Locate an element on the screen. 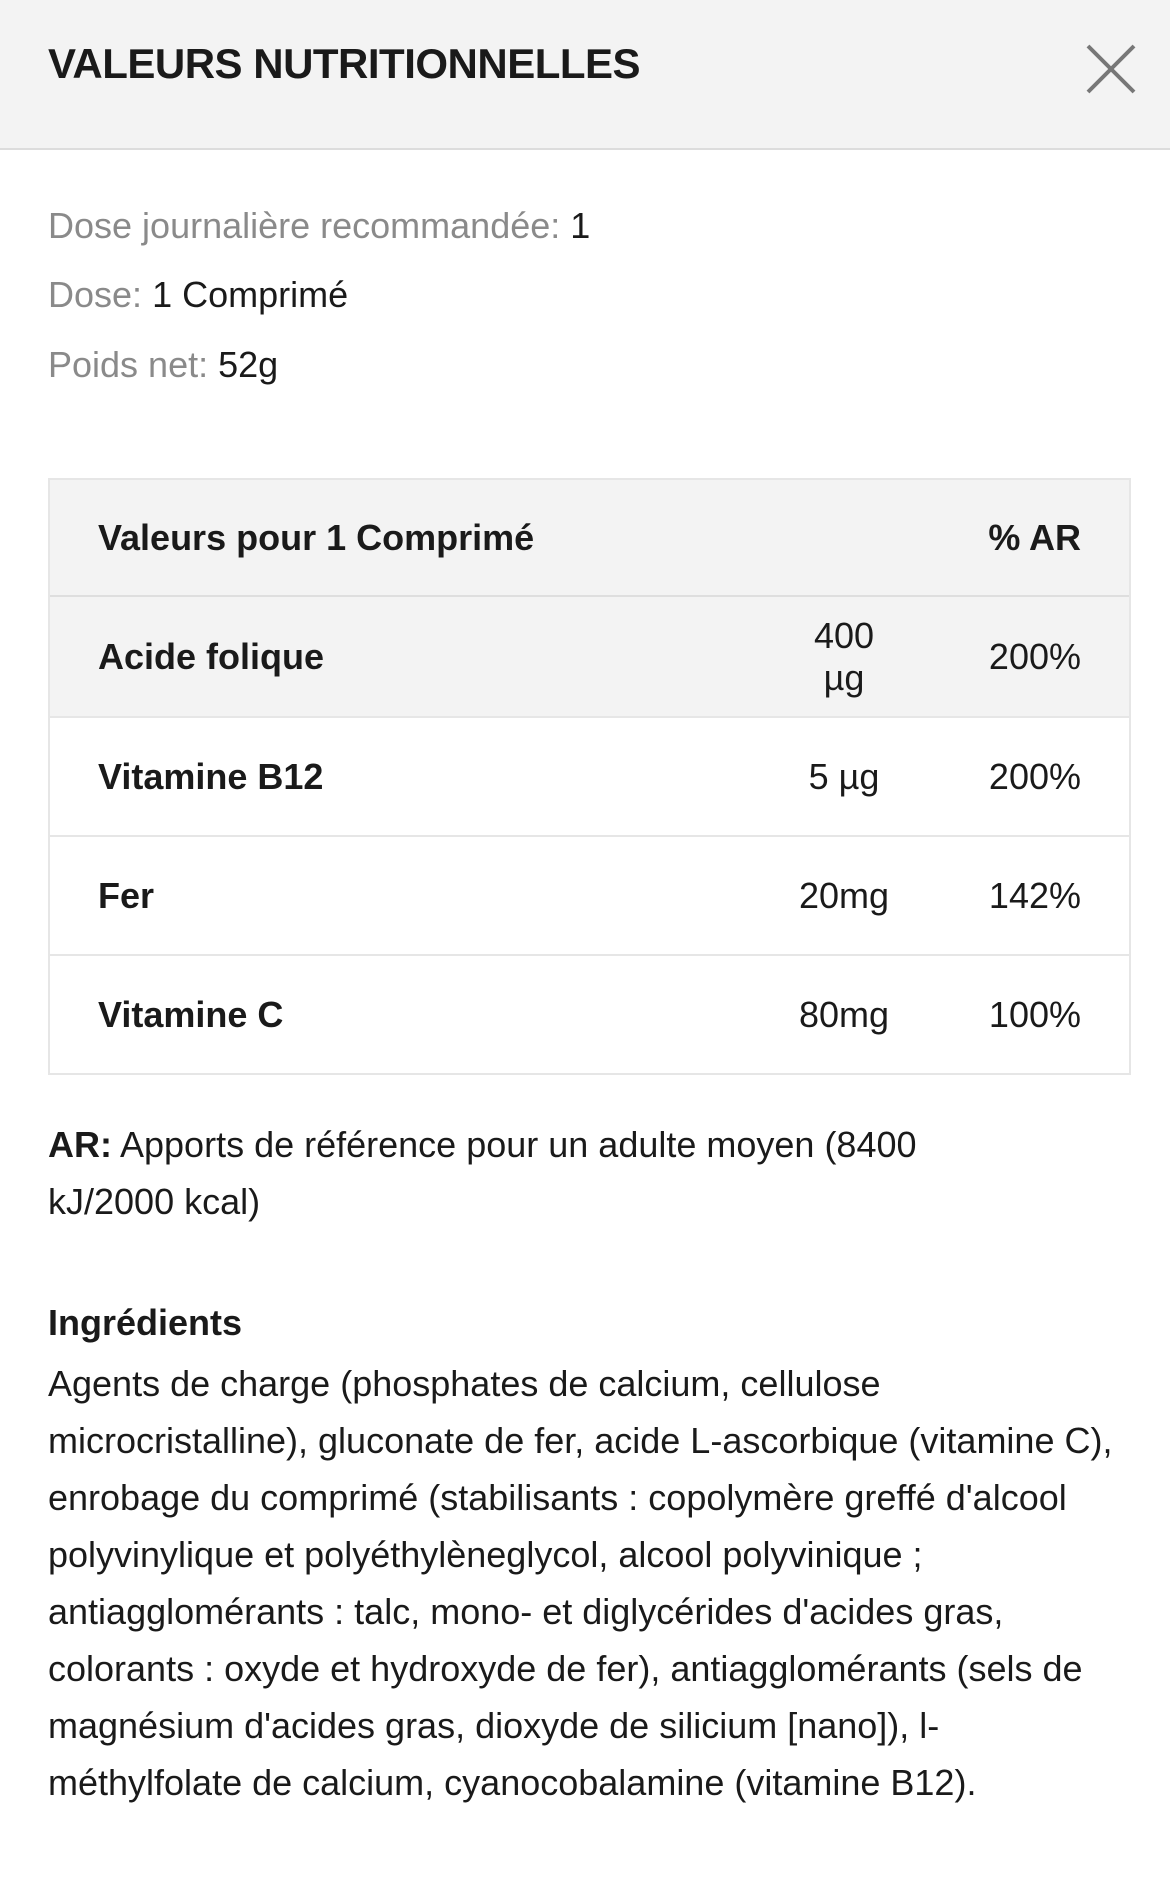 This screenshot has width=1170, height=1880. table-row: Vitamine B12 5 µg 200% is located at coordinates (589, 775).